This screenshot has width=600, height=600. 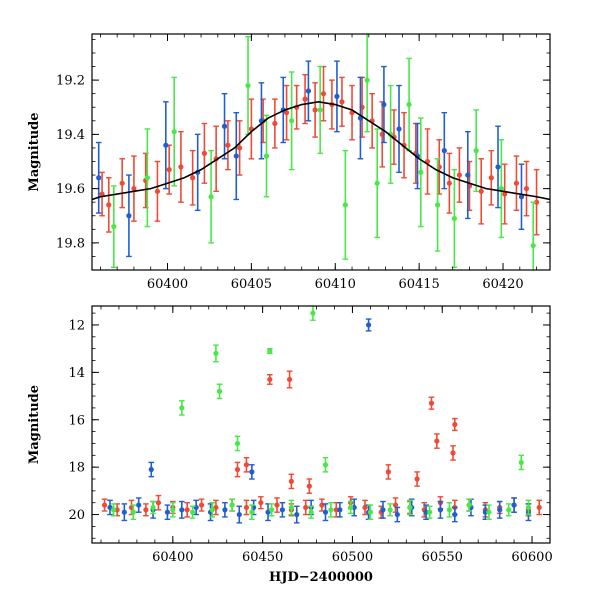 I want to click on y-tick-label: 12, so click(x=76, y=325).